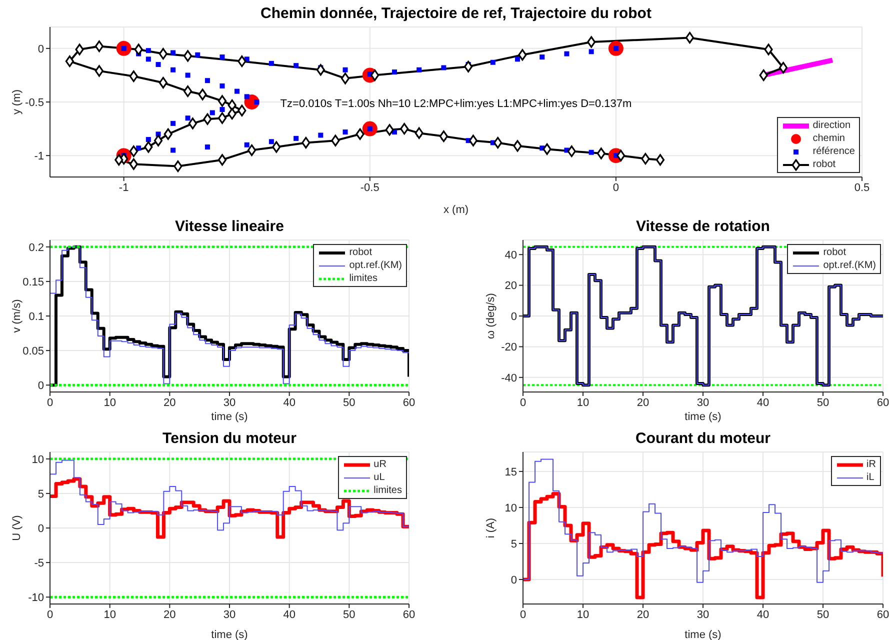 The height and width of the screenshot is (640, 889). Describe the element at coordinates (370, 188) in the screenshot. I see `x-tick-label: -0.5` at that location.